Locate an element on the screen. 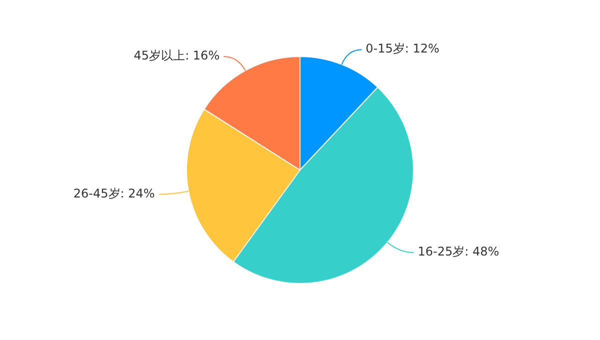 The width and height of the screenshot is (600, 340). slice-label: 16-25岁: 48% is located at coordinates (459, 251).